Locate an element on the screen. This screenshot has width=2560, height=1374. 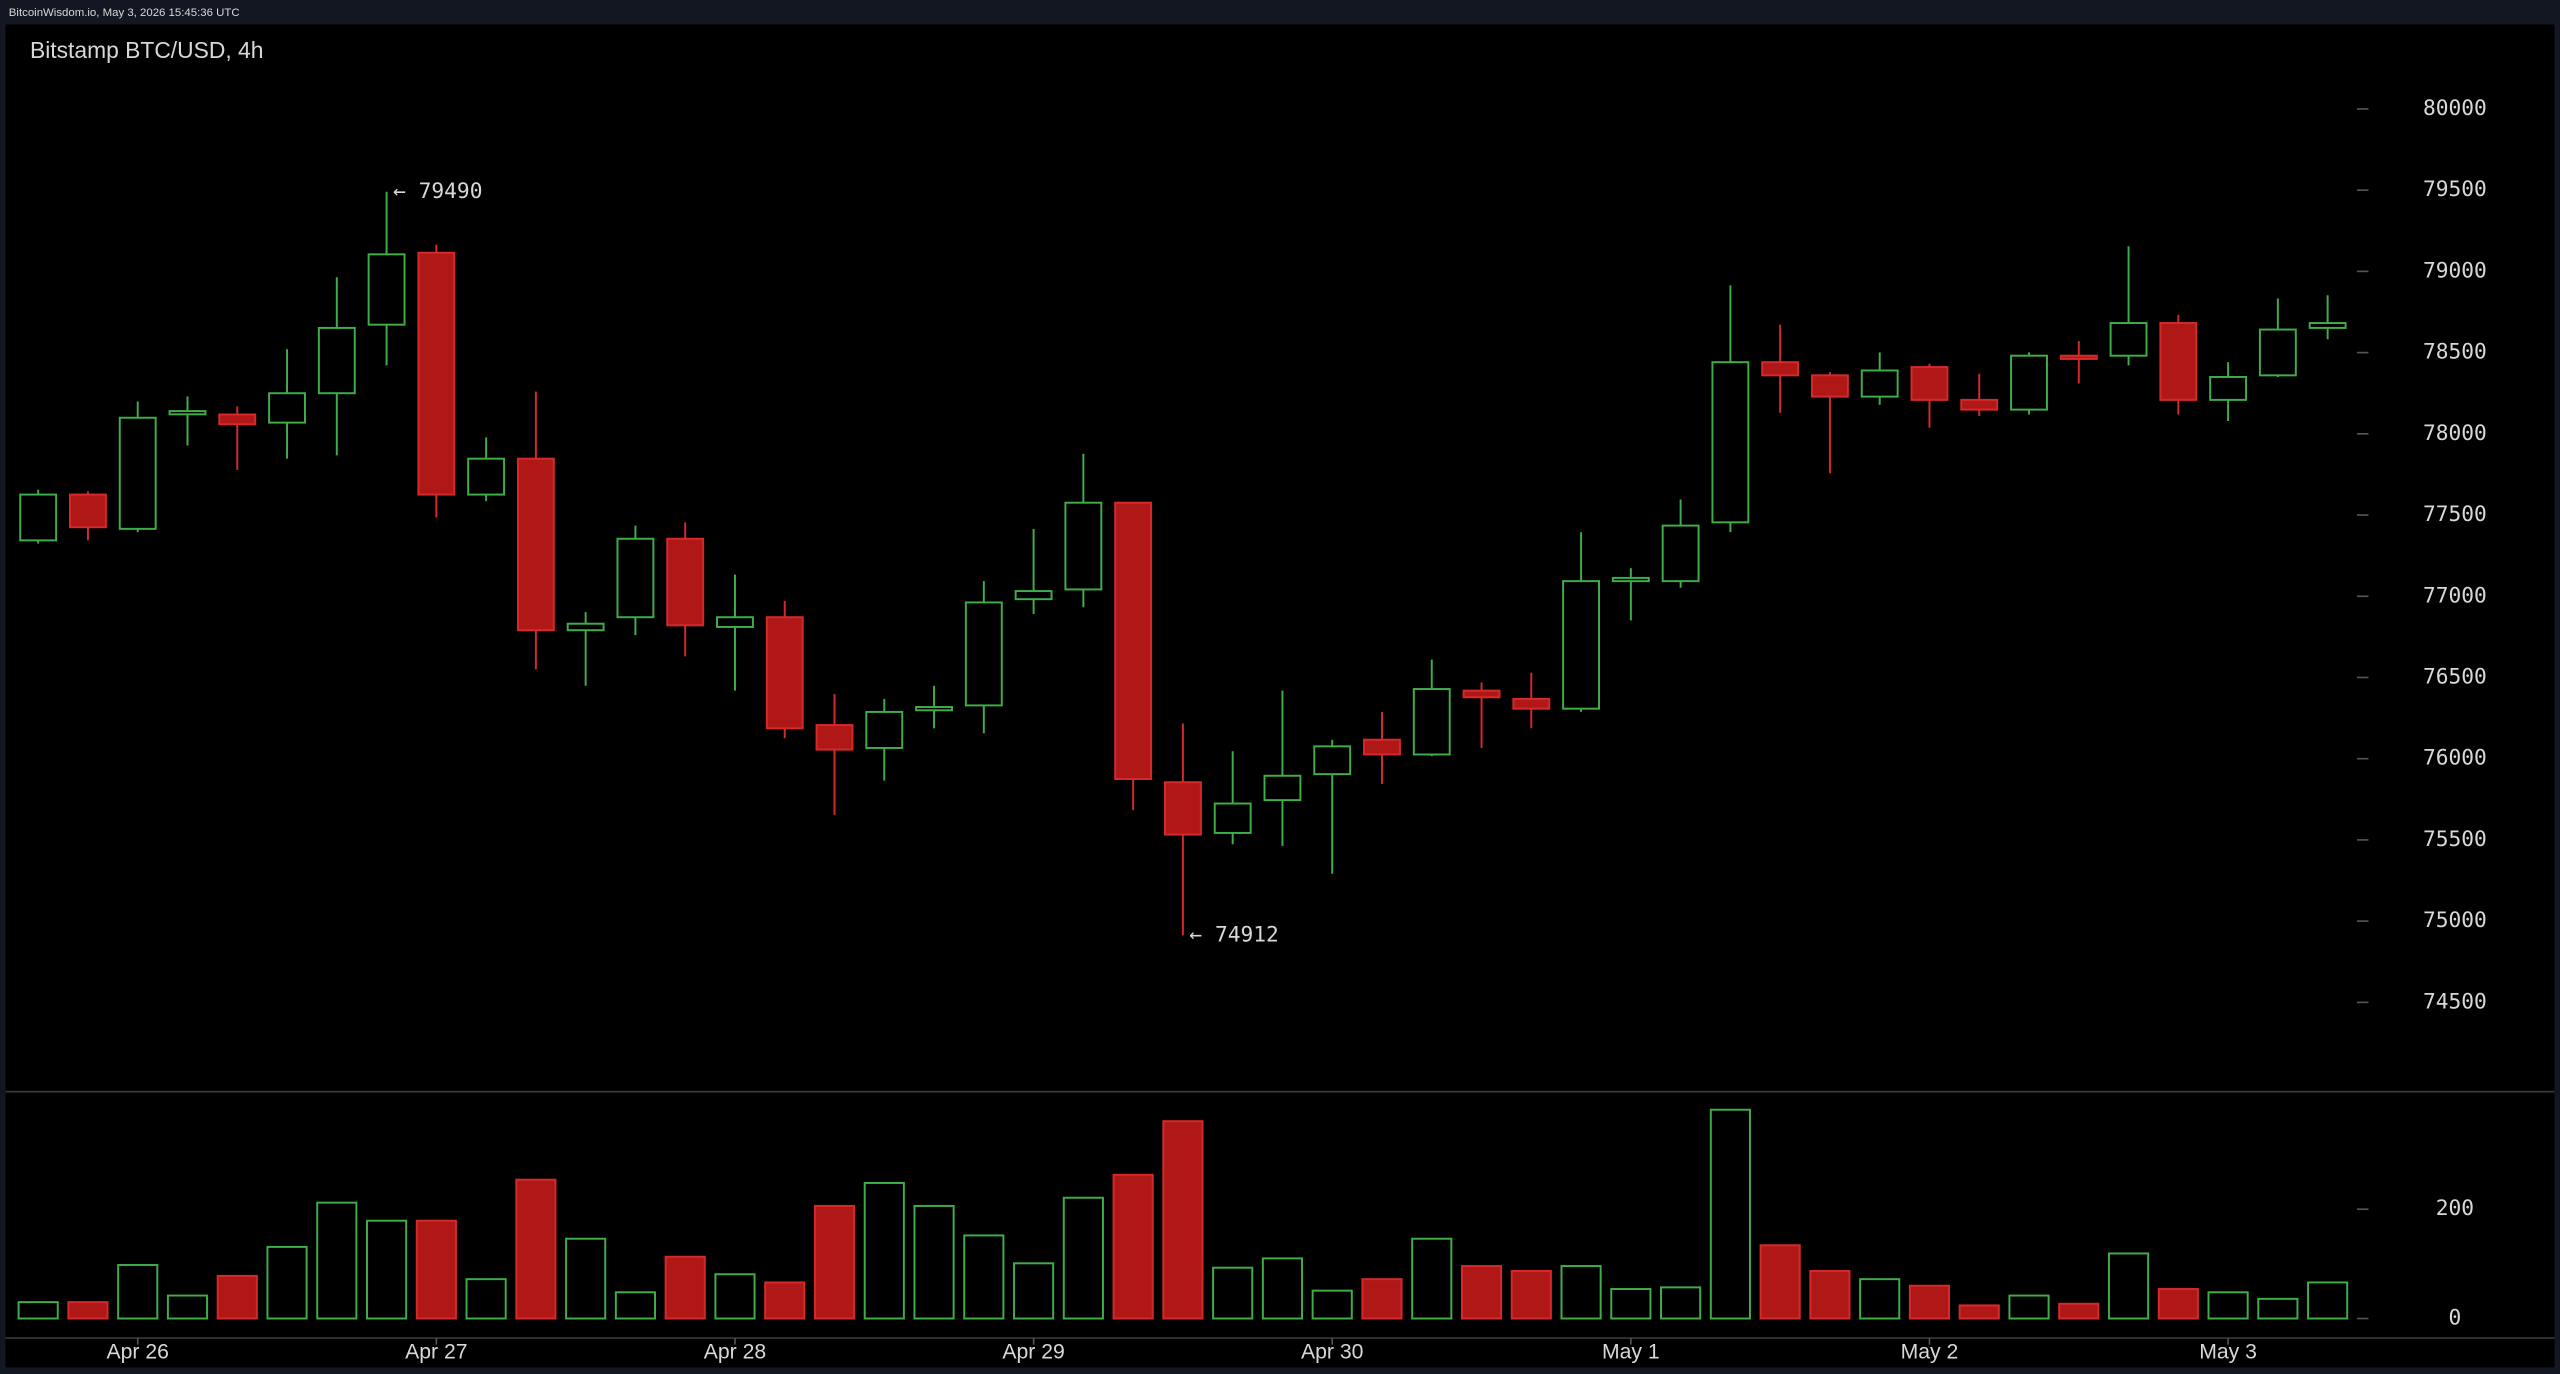
y-tick-label: 76500 is located at coordinates (2455, 676).